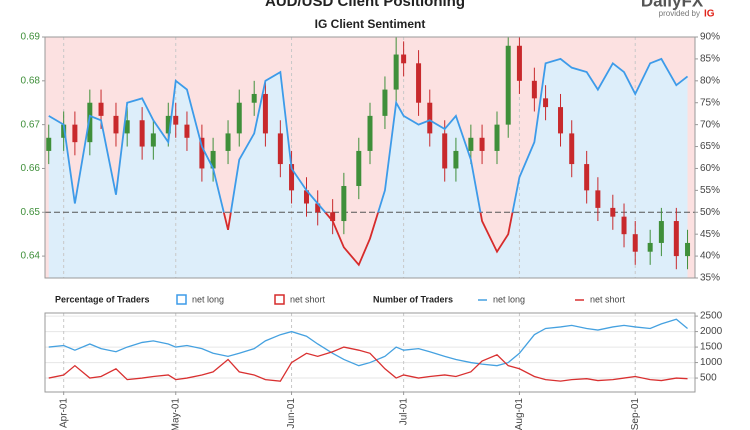 The width and height of the screenshot is (750, 430). What do you see at coordinates (710, 37) in the screenshot?
I see `y2-tick-label: 90%` at bounding box center [710, 37].